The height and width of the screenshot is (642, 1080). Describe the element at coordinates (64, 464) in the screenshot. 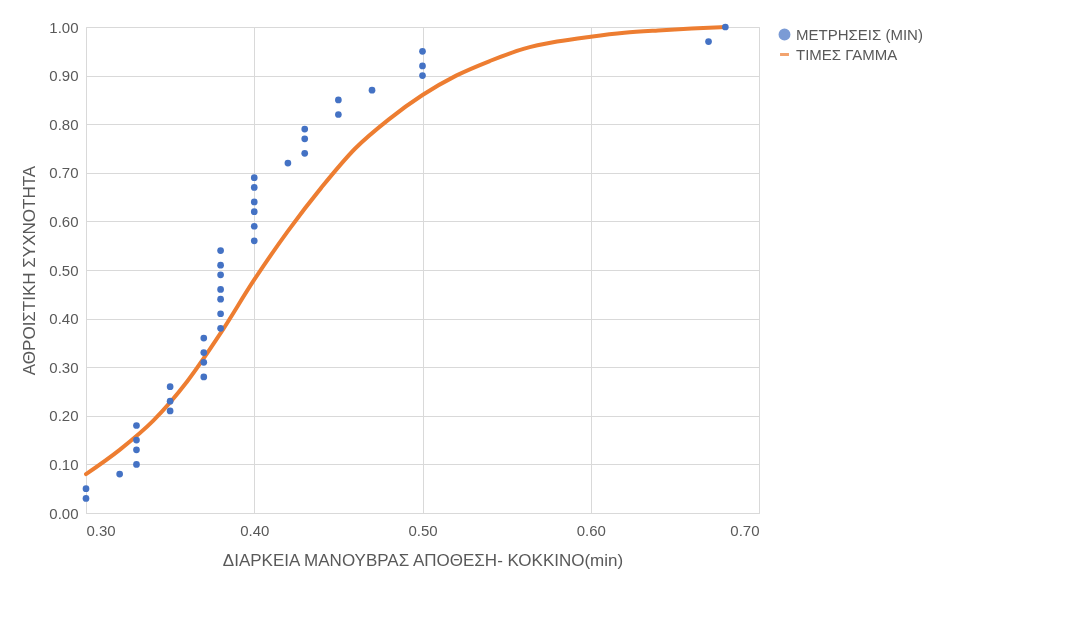

I see `y-tick-label: 0.10` at that location.